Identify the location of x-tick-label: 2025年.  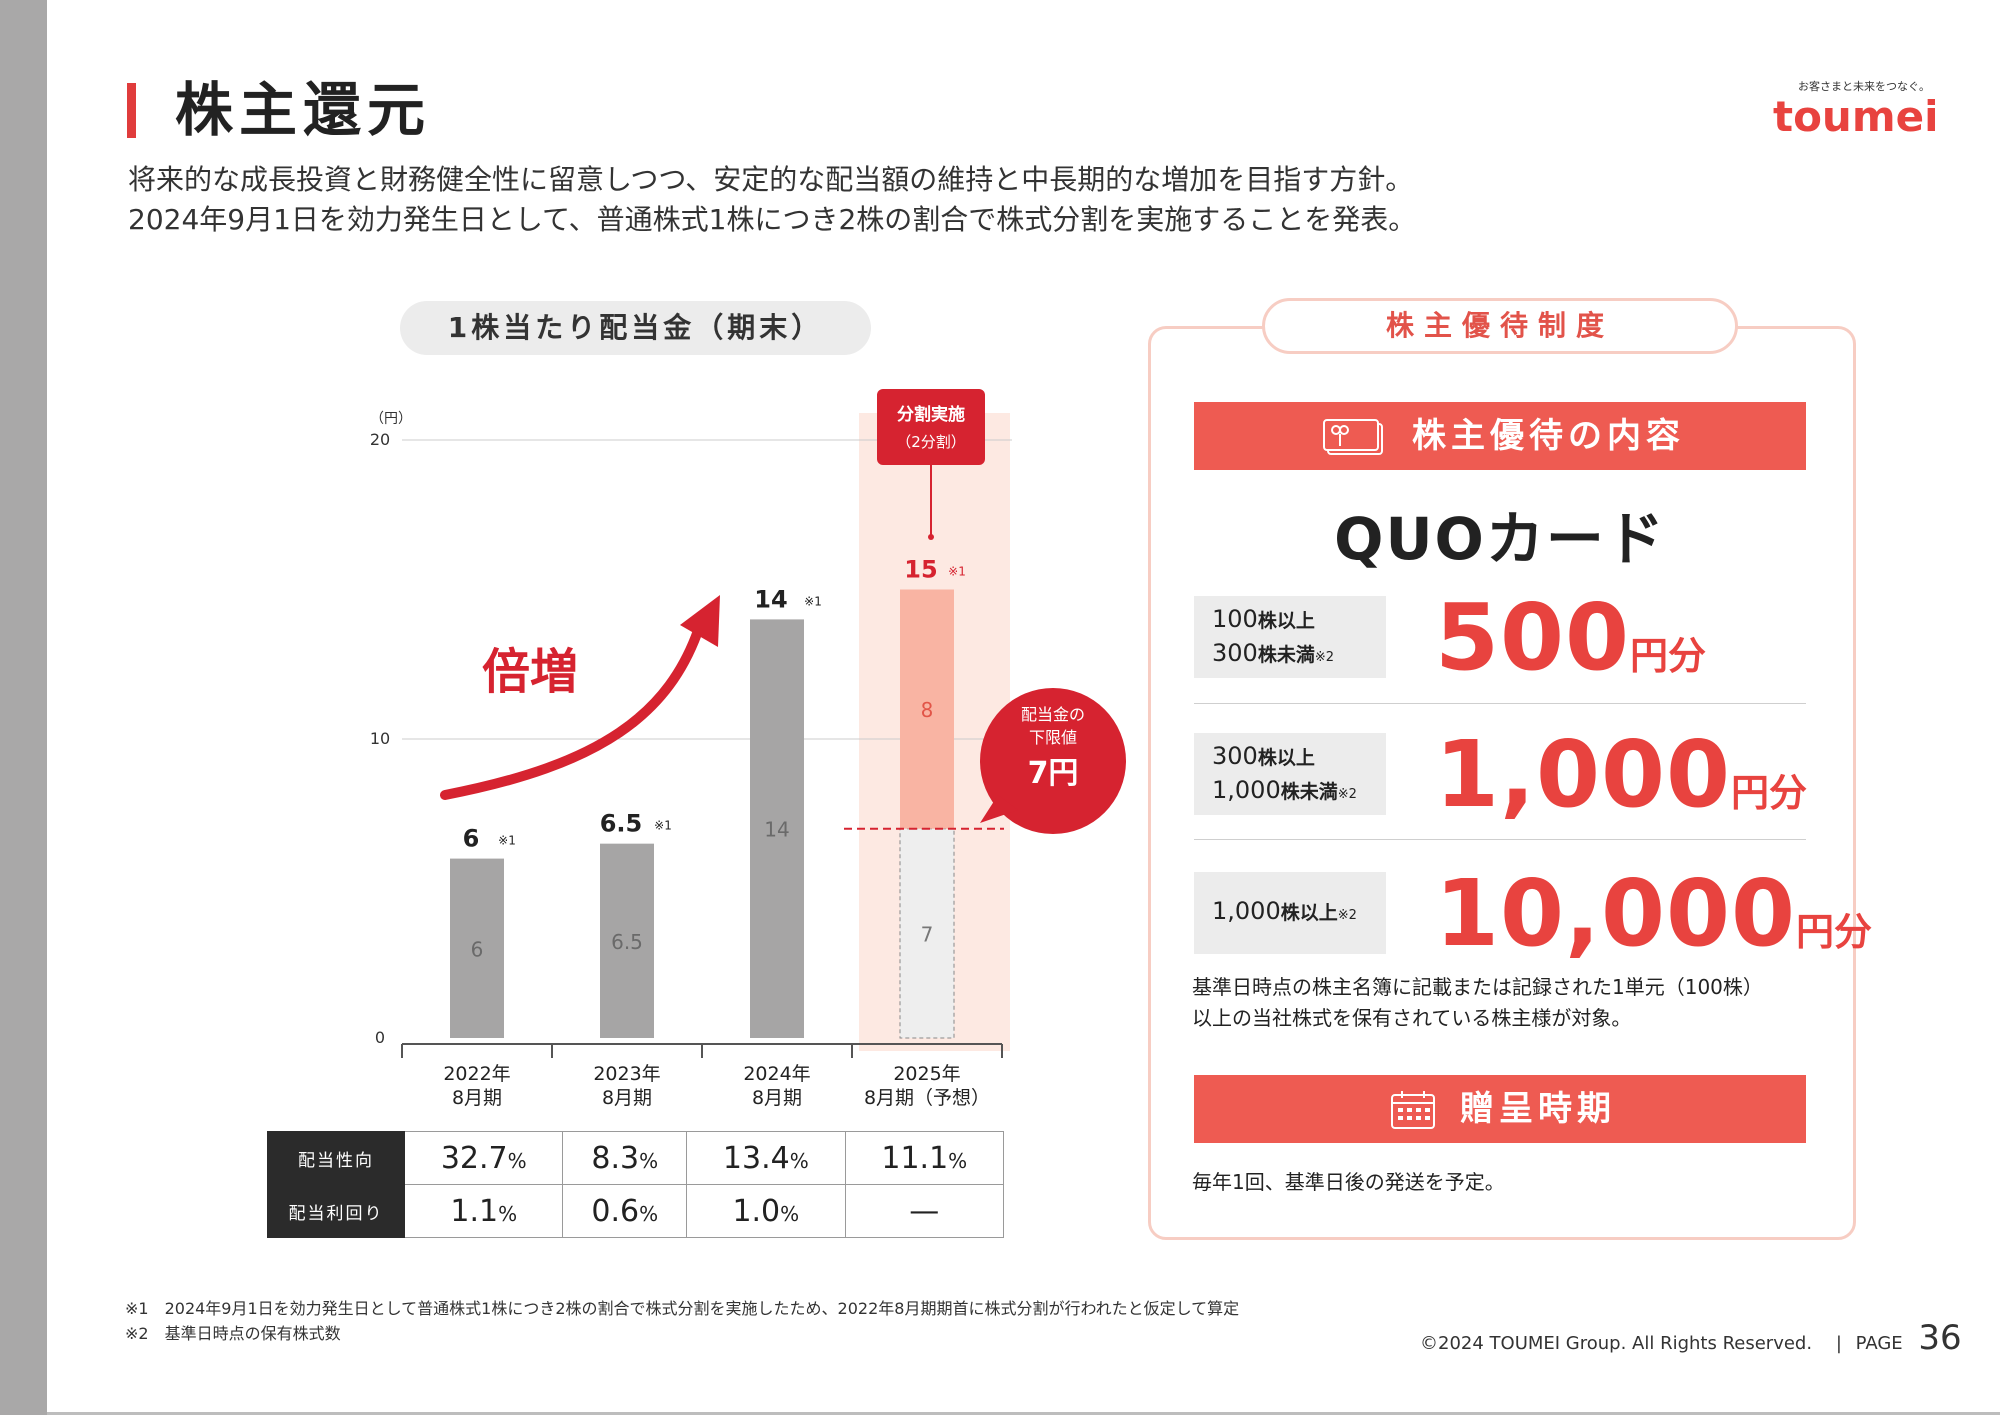
(926, 1074).